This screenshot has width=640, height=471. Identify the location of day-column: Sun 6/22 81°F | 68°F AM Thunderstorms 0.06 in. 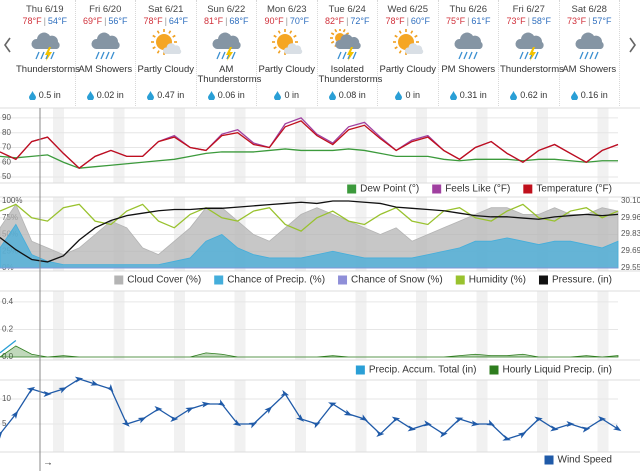
(229, 53).